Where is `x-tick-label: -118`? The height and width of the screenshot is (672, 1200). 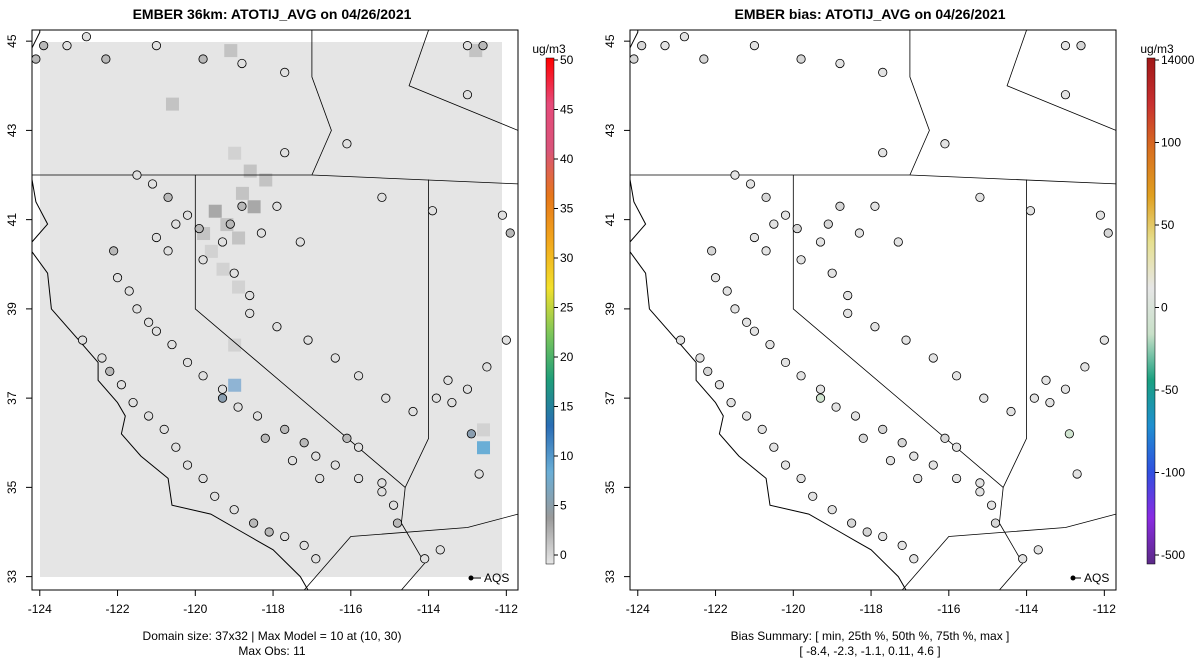
x-tick-label: -118 is located at coordinates (870, 609).